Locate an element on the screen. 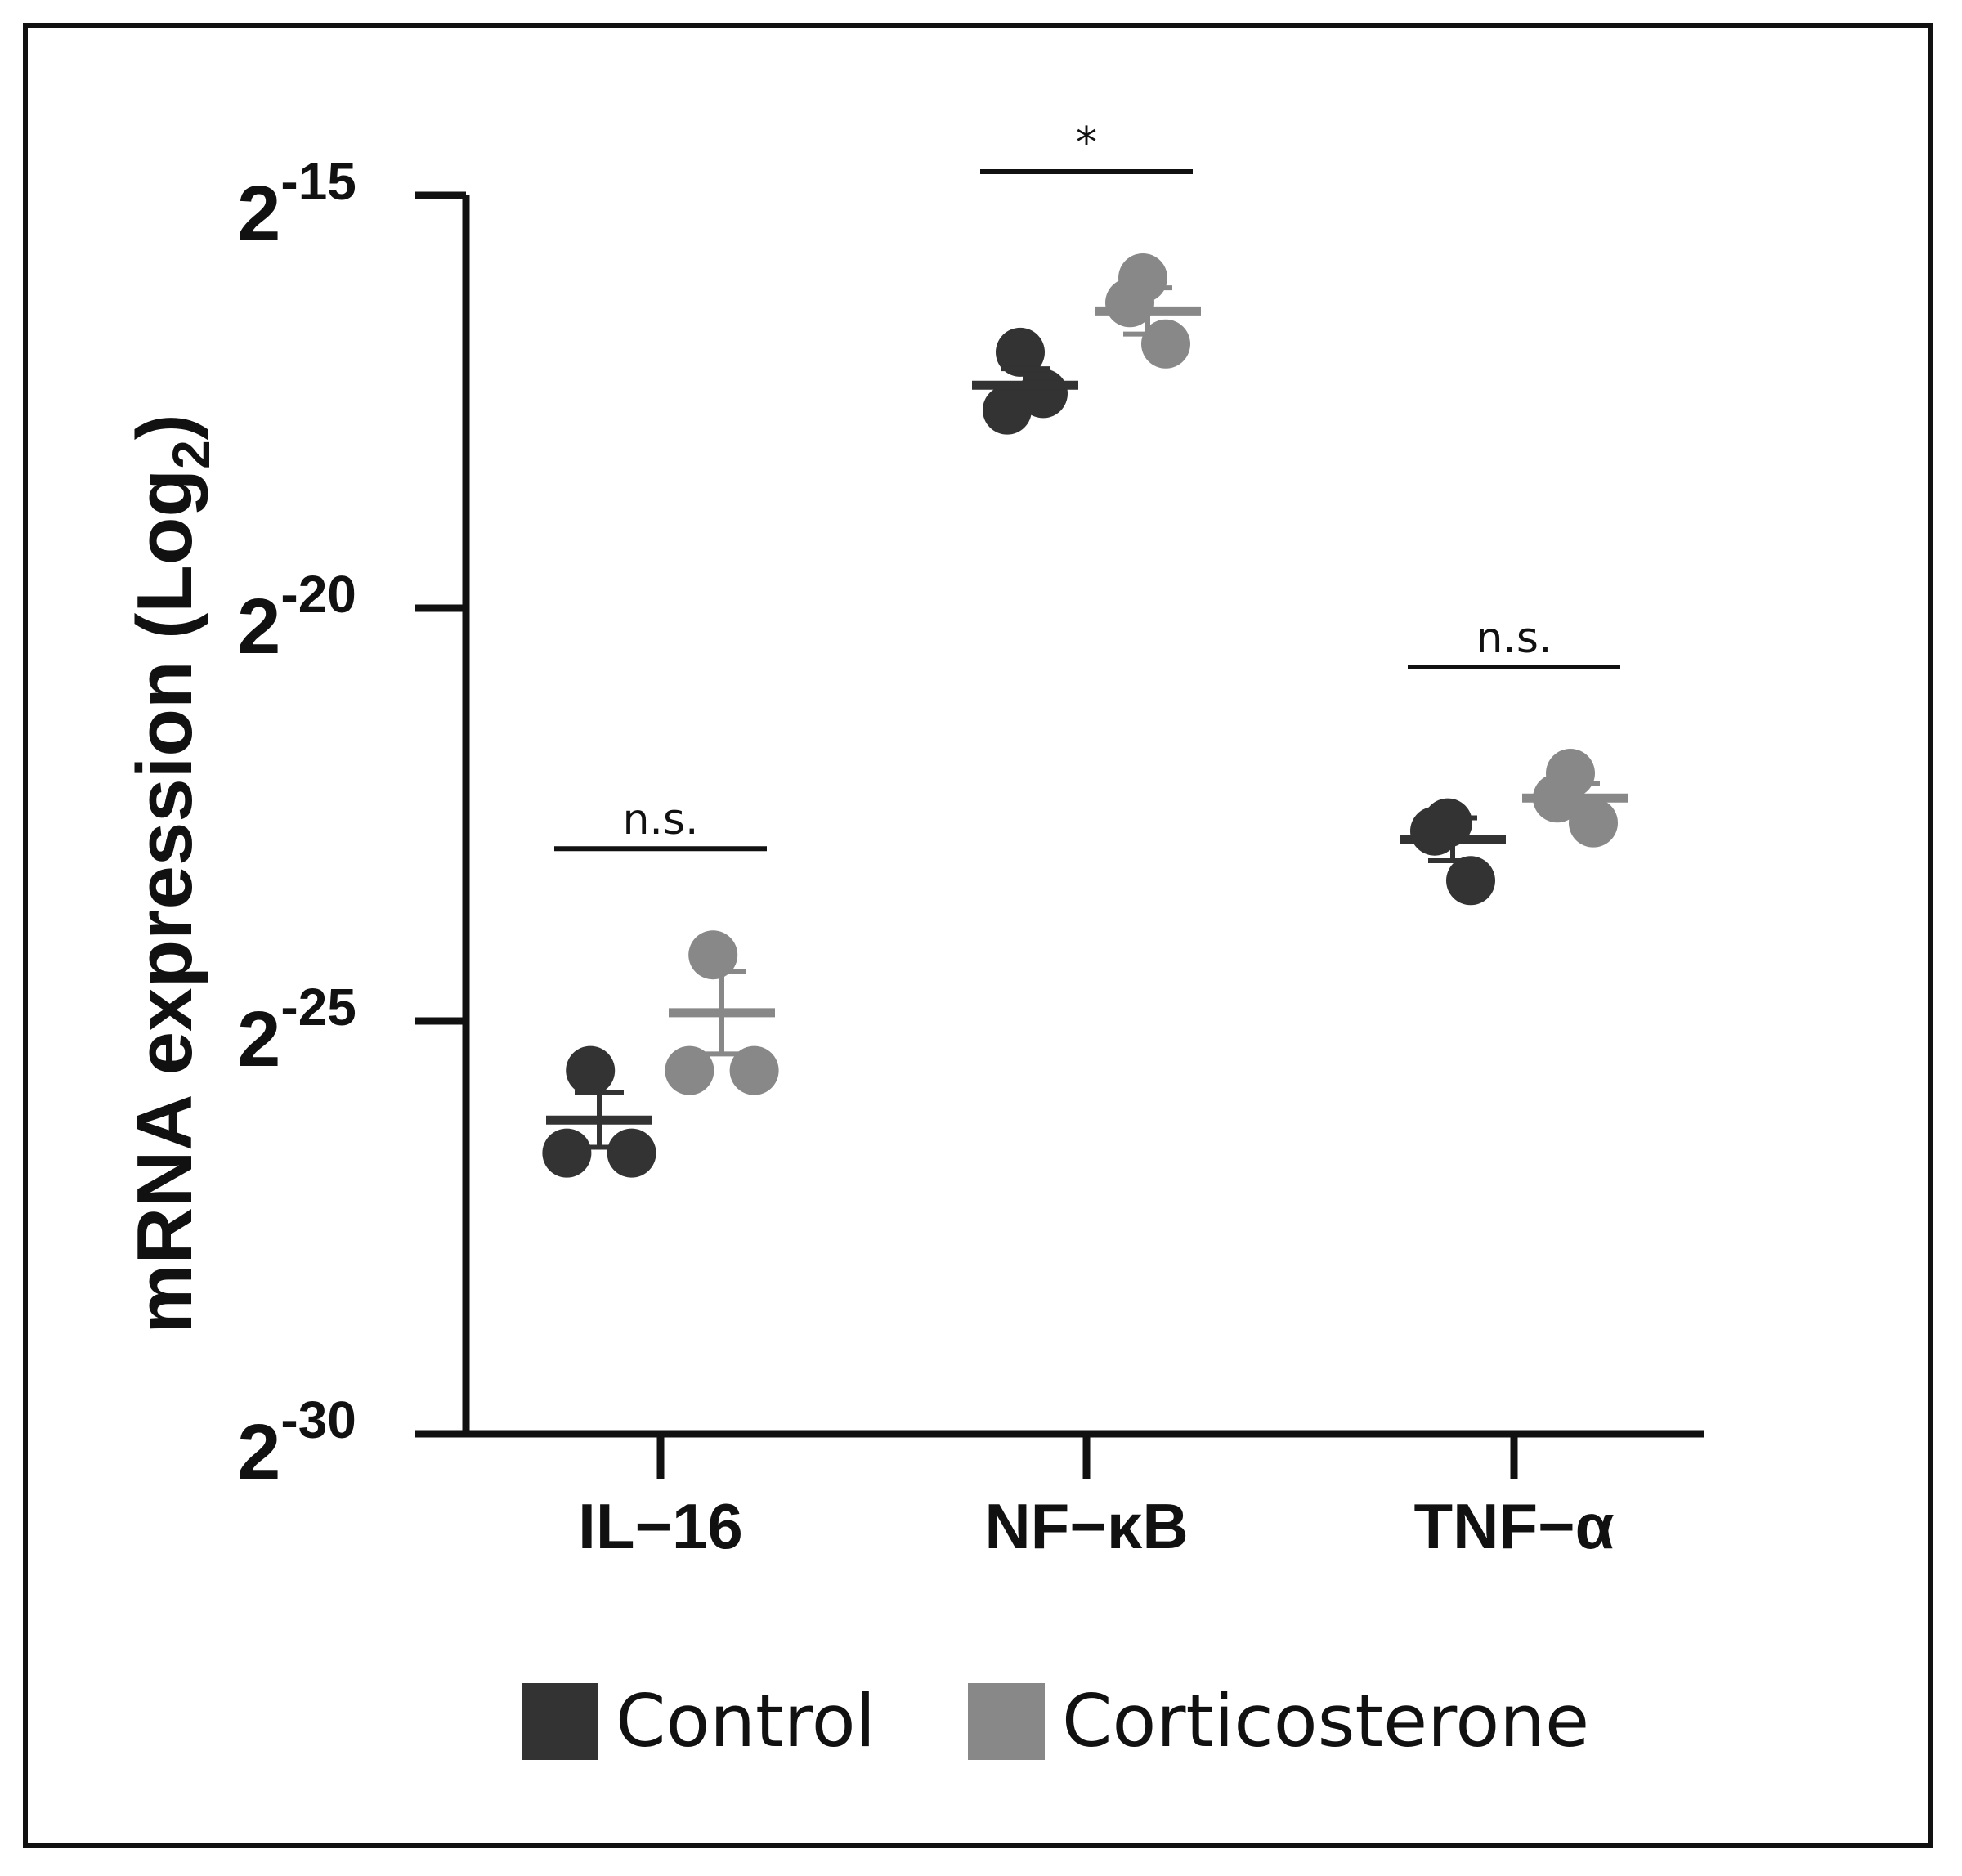 The height and width of the screenshot is (1876, 1962). legend-label: Control is located at coordinates (746, 1721).